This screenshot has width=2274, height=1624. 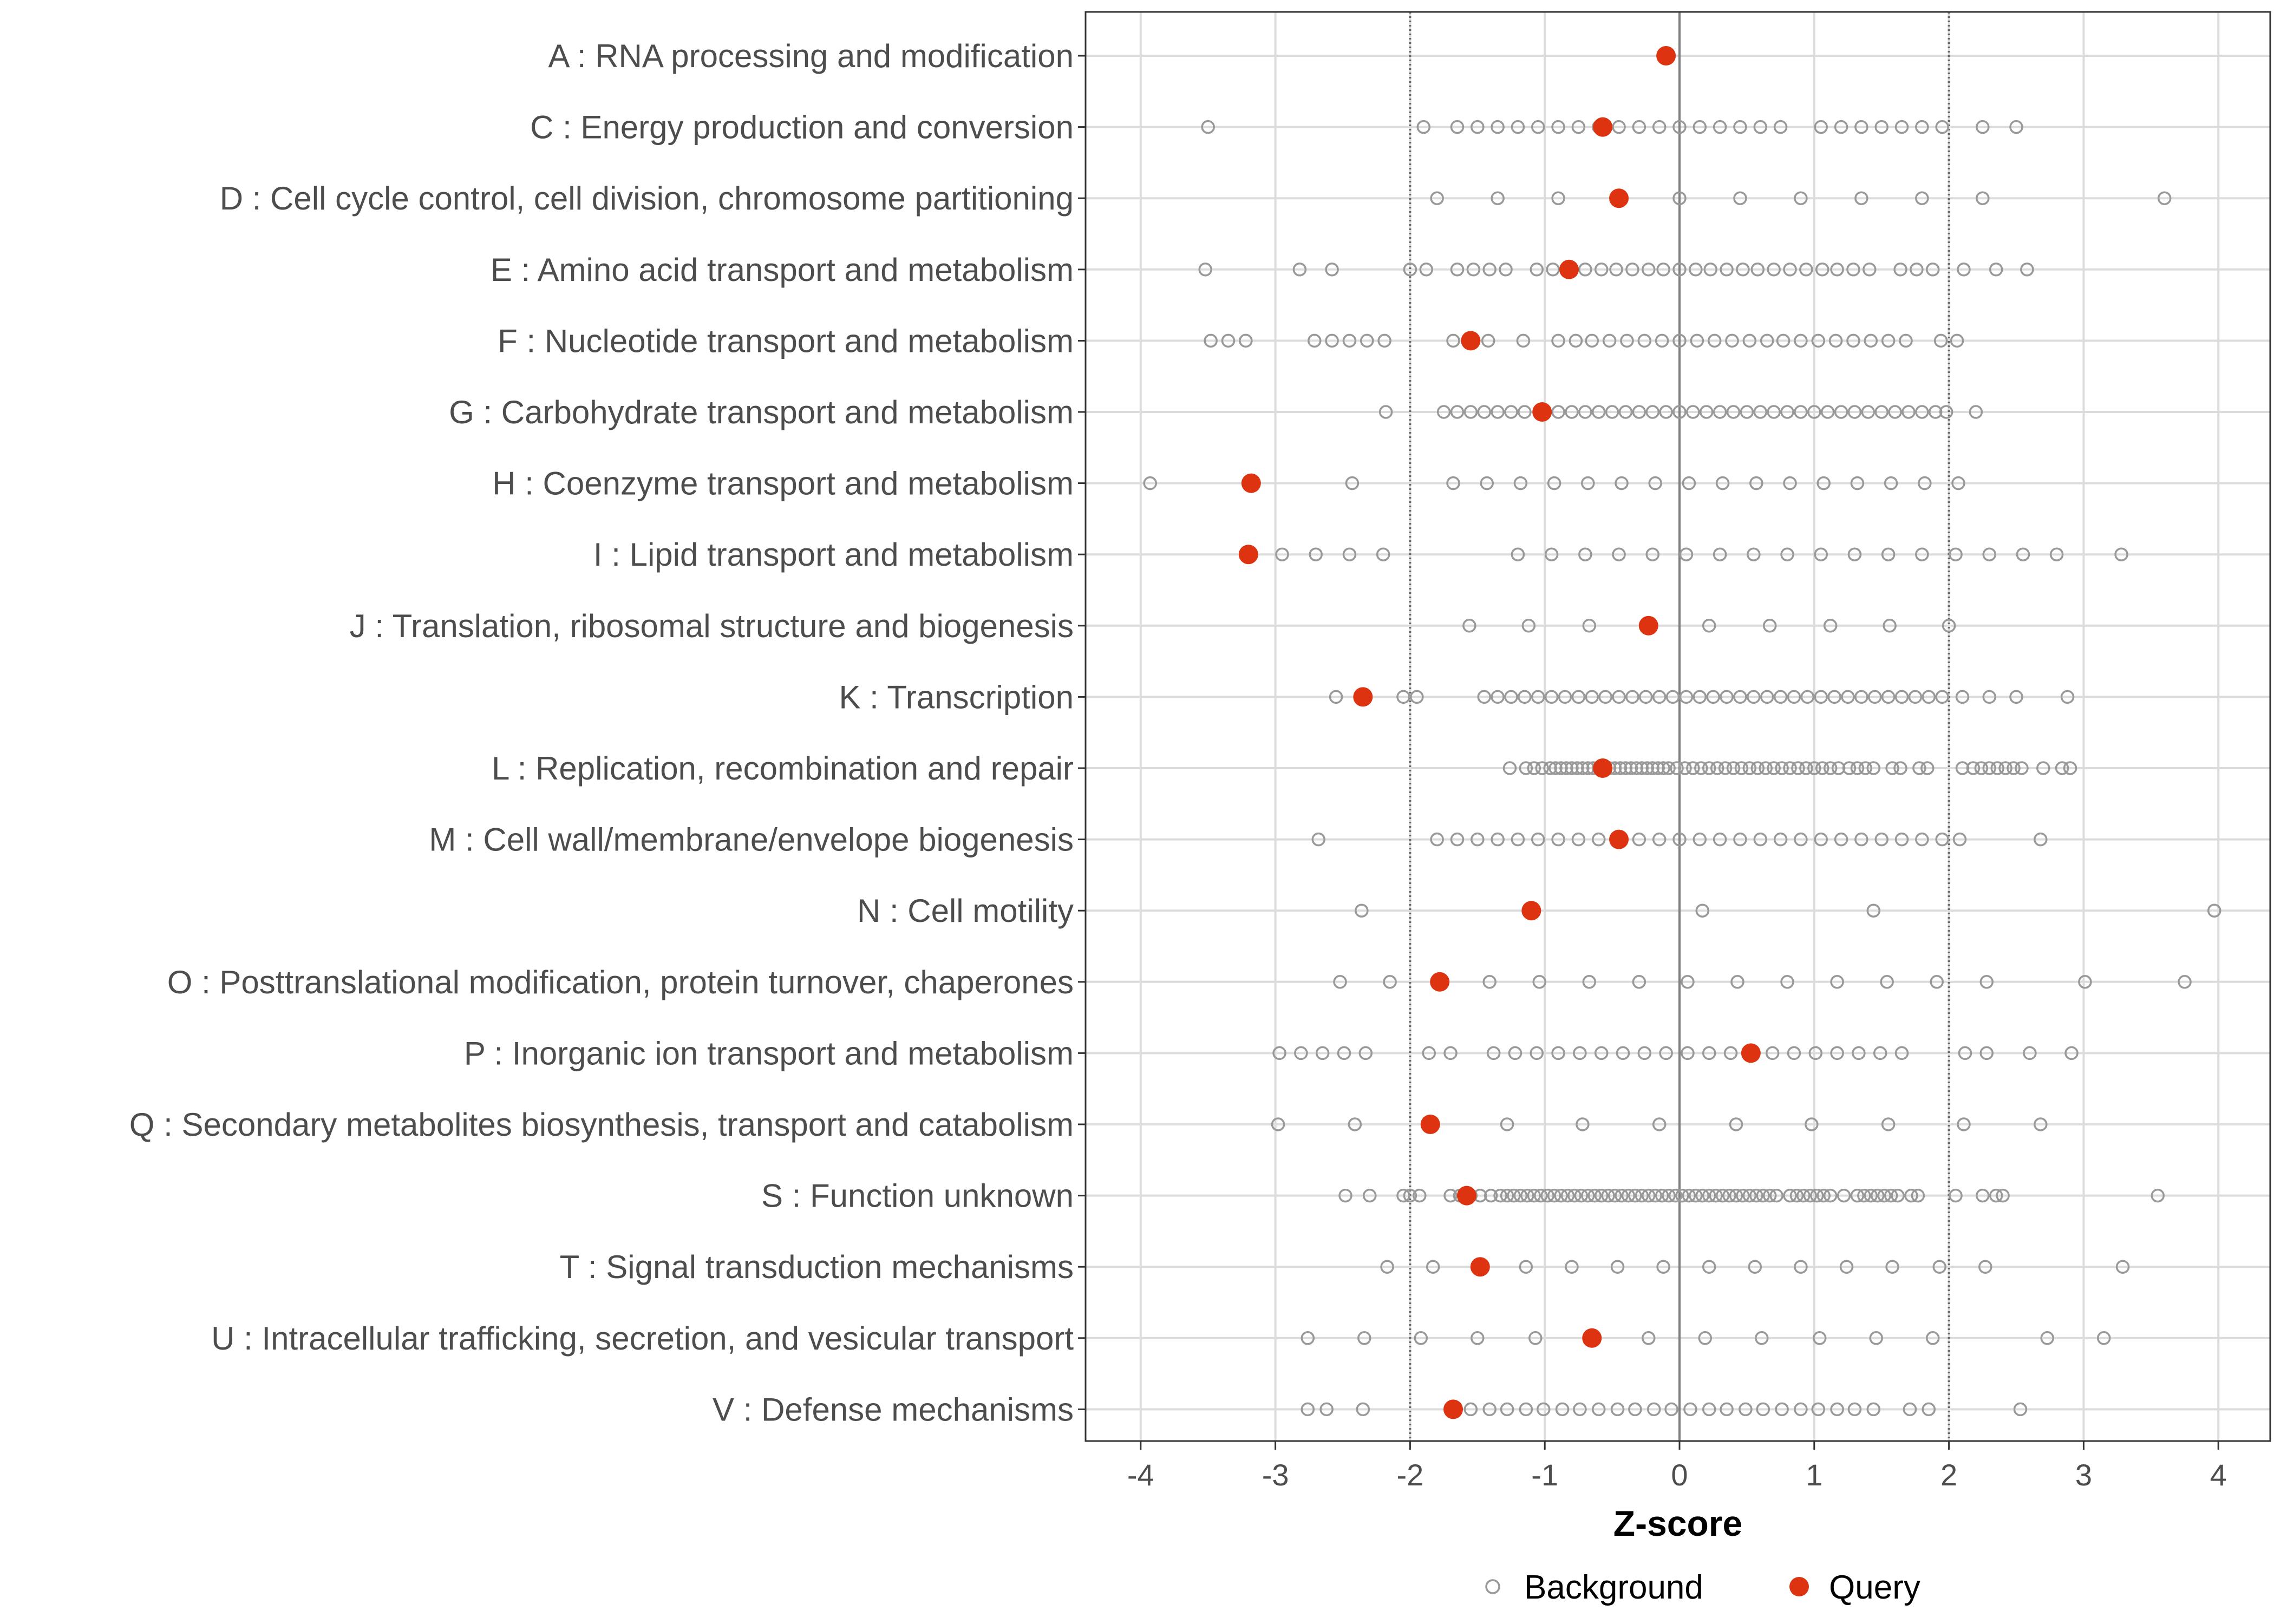 I want to click on category-label: E : Amino acid transport and metabolism, so click(x=783, y=270).